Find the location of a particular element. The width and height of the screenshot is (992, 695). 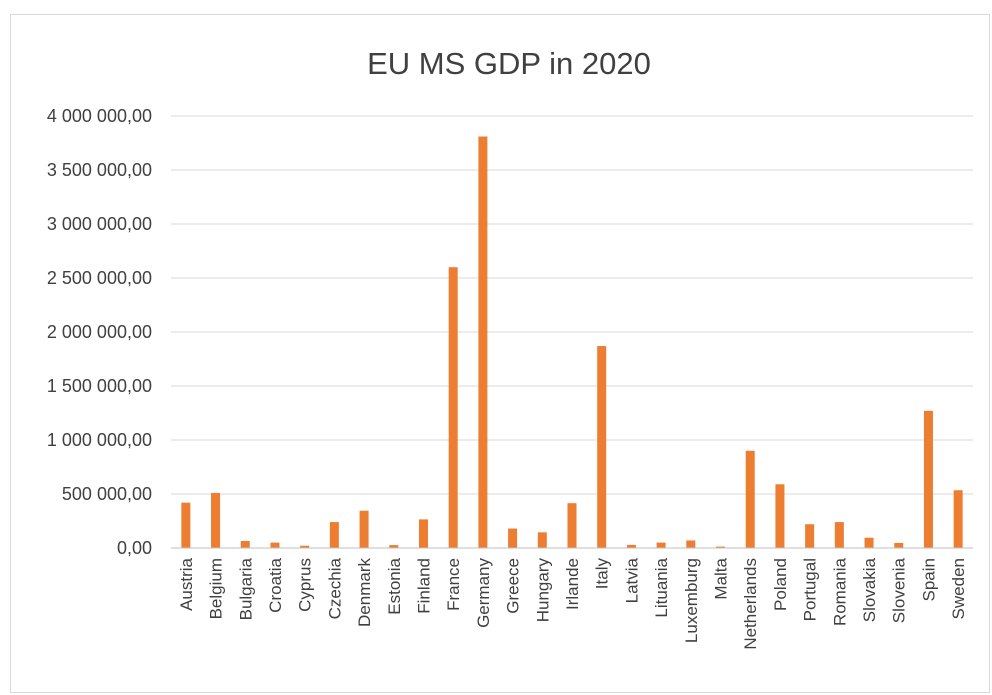

x-tick-label: Portugal is located at coordinates (810, 589).